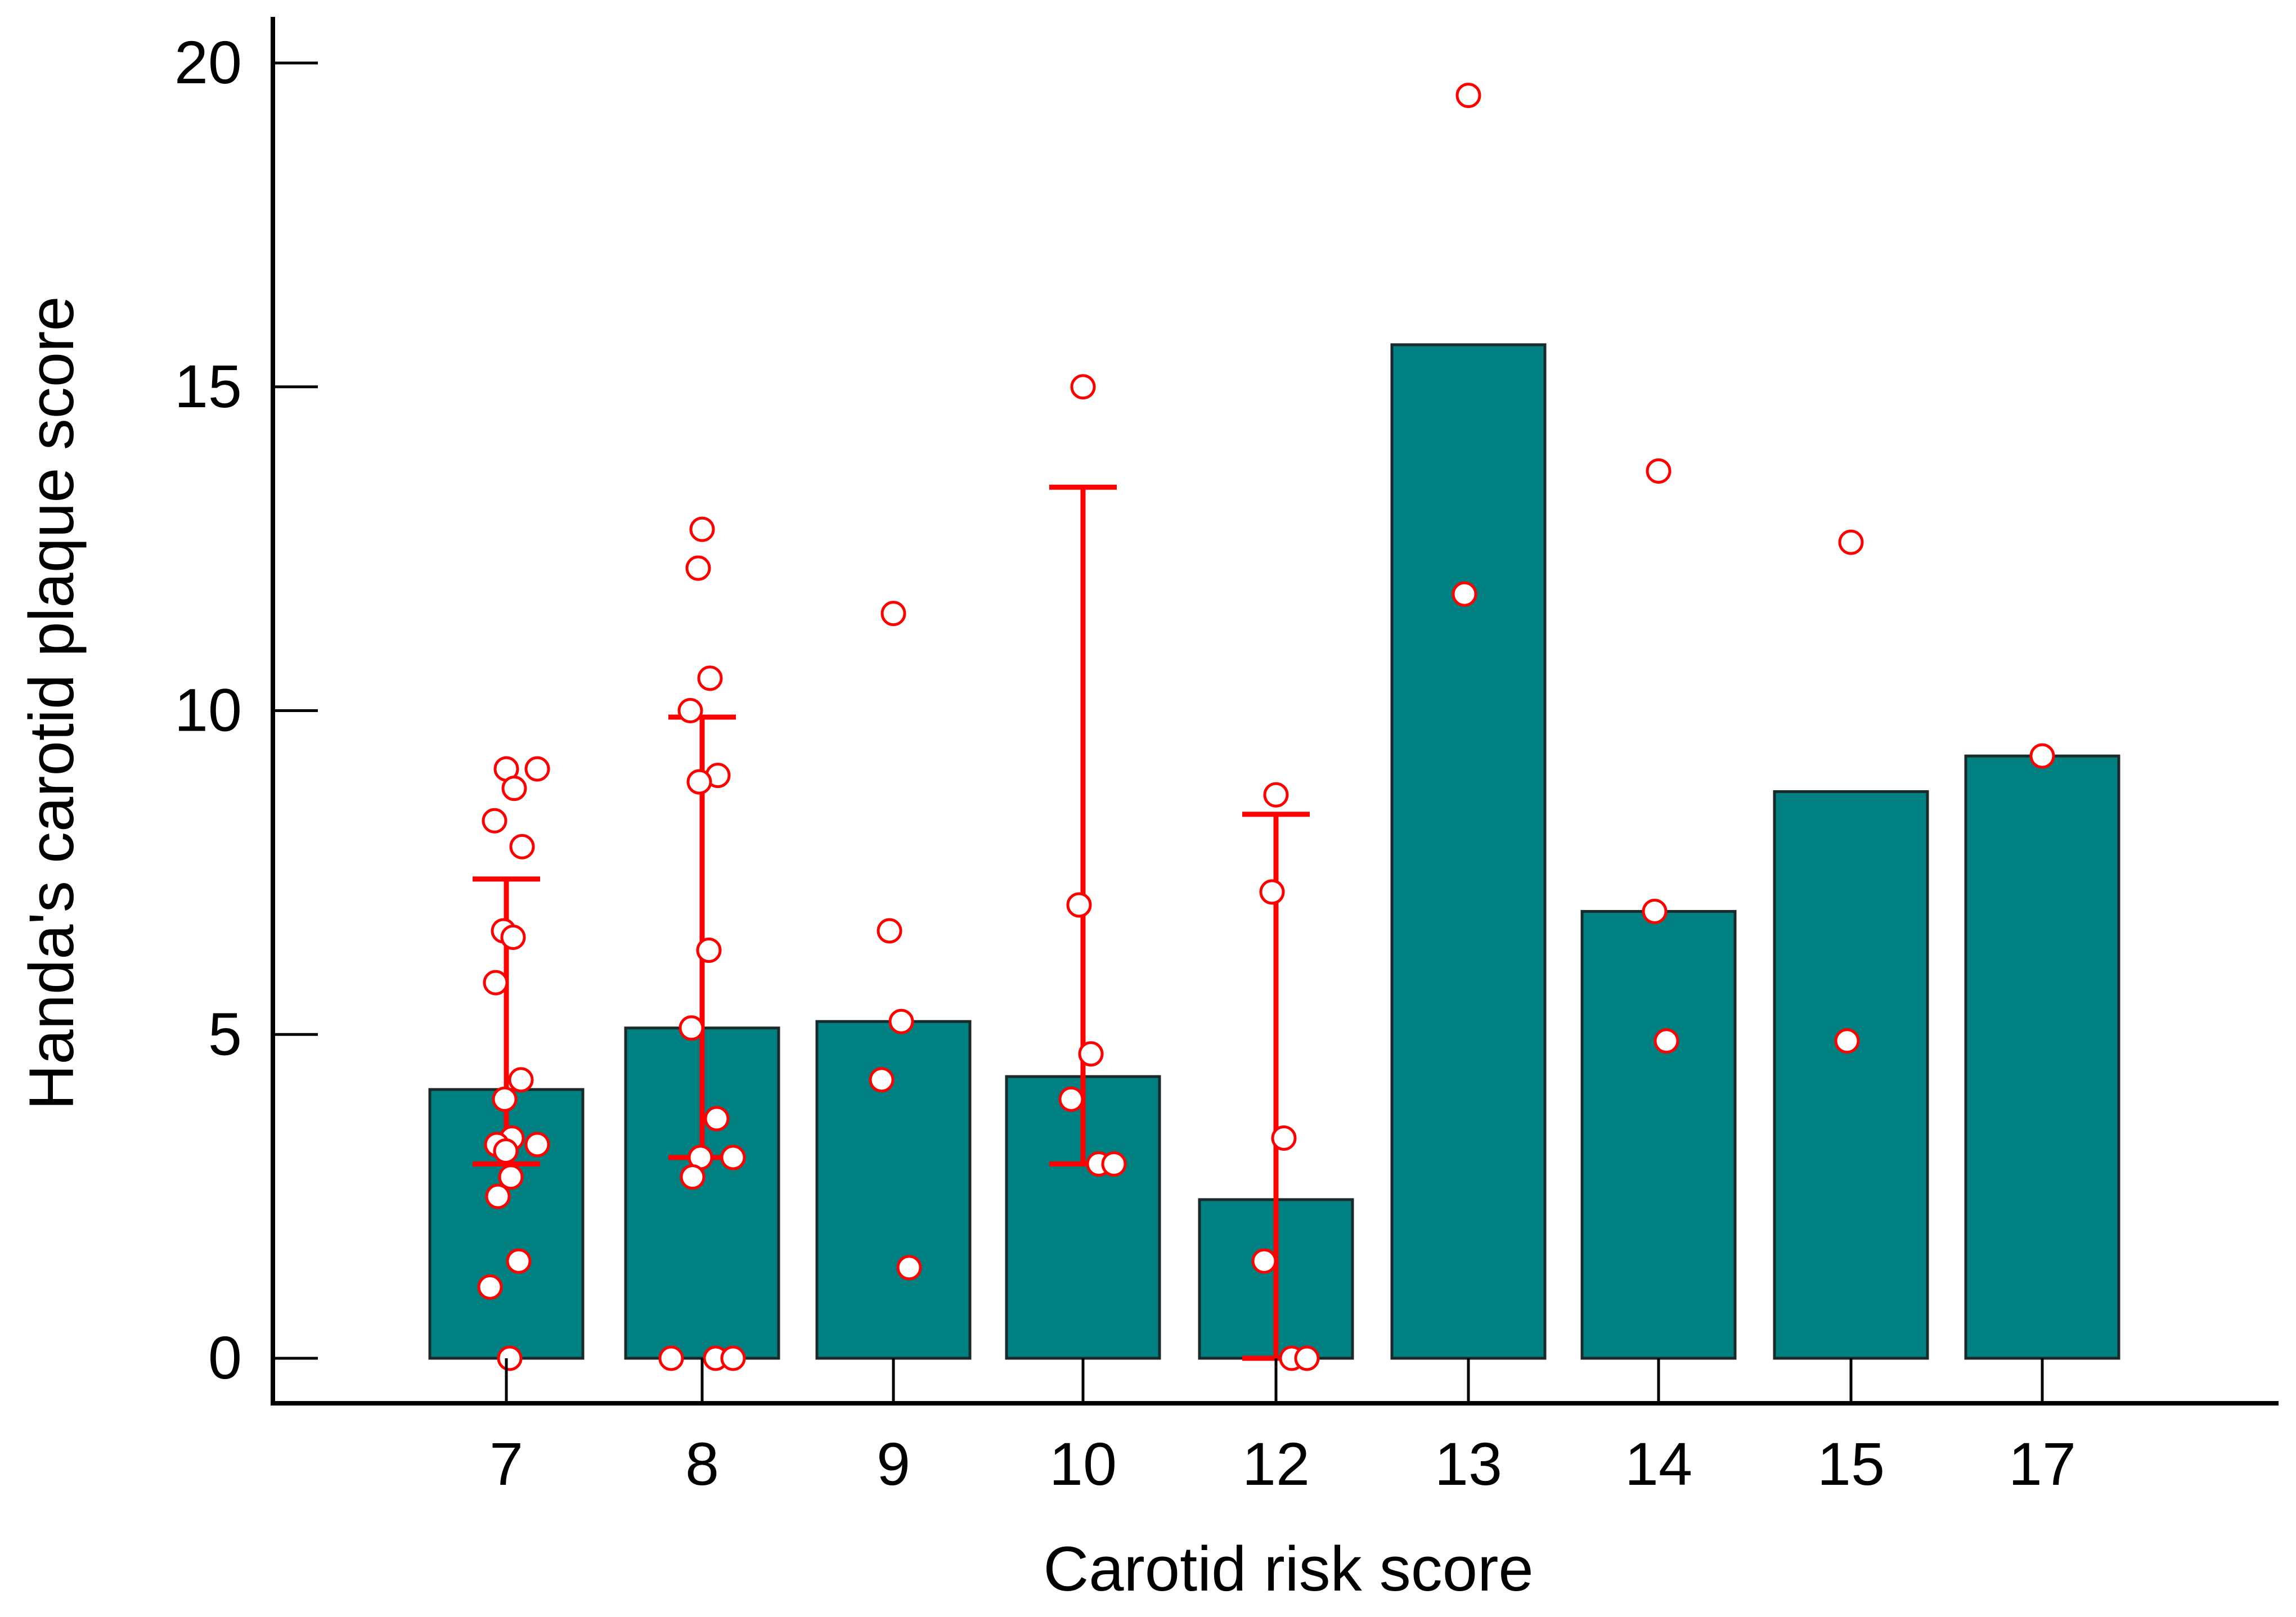 The width and height of the screenshot is (2296, 1617). What do you see at coordinates (893, 1464) in the screenshot?
I see `x-tick-label-9: 9` at bounding box center [893, 1464].